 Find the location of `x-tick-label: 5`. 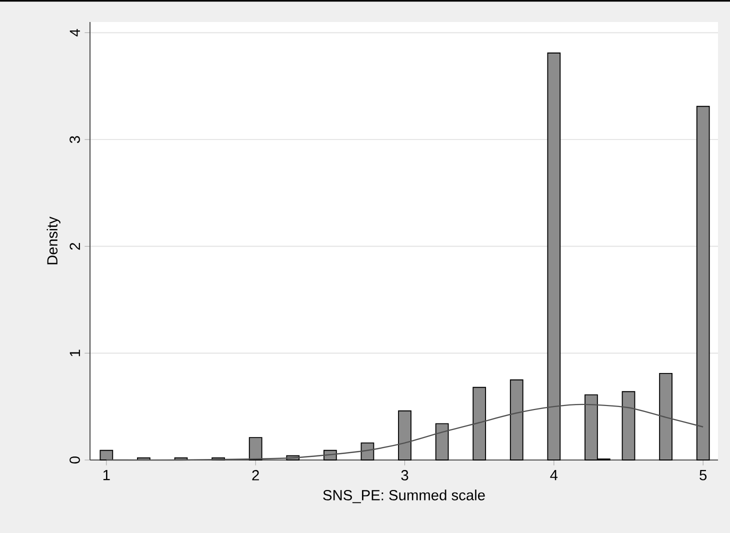

x-tick-label: 5 is located at coordinates (703, 475).